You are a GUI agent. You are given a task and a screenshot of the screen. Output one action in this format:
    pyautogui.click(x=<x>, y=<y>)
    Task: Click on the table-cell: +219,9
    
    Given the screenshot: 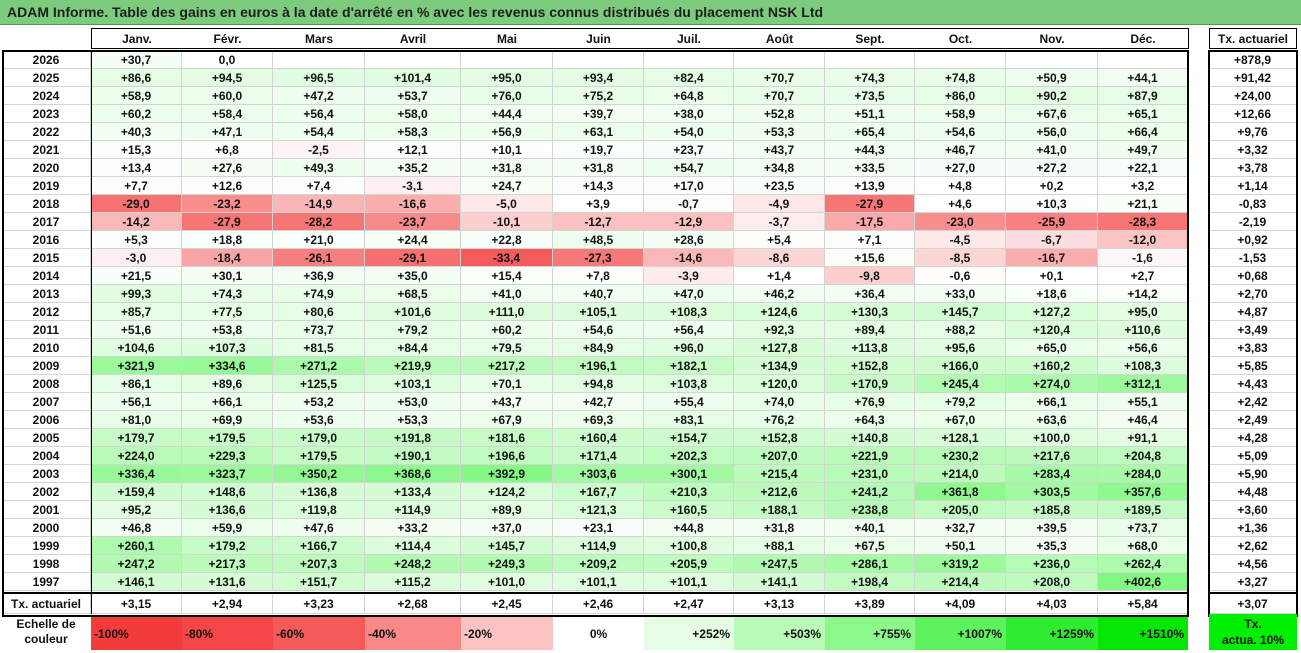 What is the action you would take?
    pyautogui.click(x=413, y=366)
    